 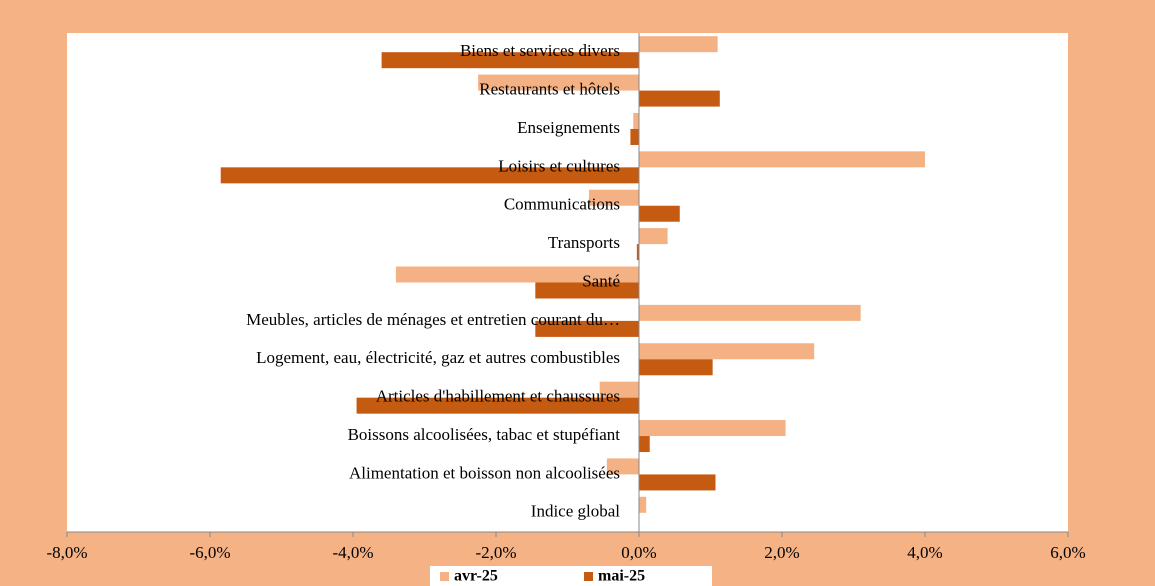 What do you see at coordinates (638, 552) in the screenshot?
I see `x-tick-label: 0,0%` at bounding box center [638, 552].